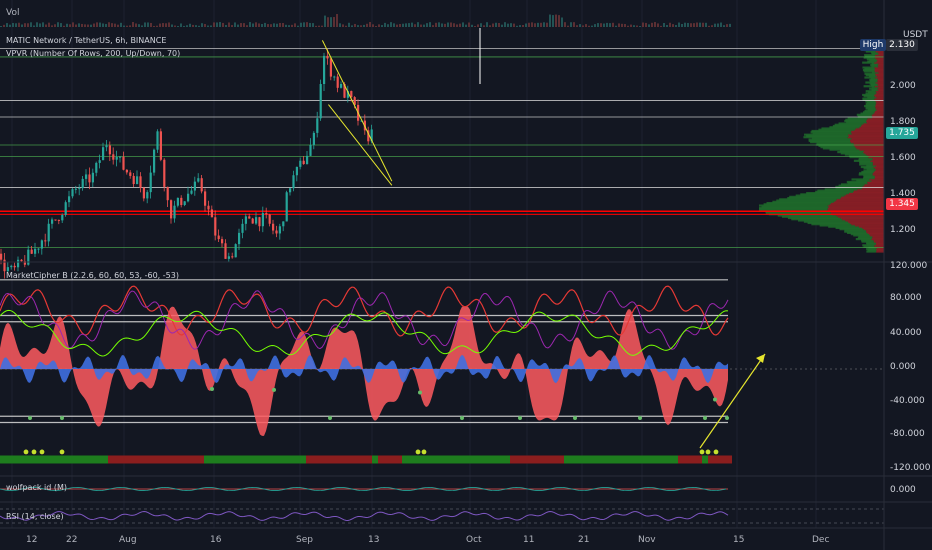  What do you see at coordinates (93, 53) in the screenshot?
I see `vpvr-label: VPVR (Number Of Rows, 200, Up/Down, 70)` at bounding box center [93, 53].